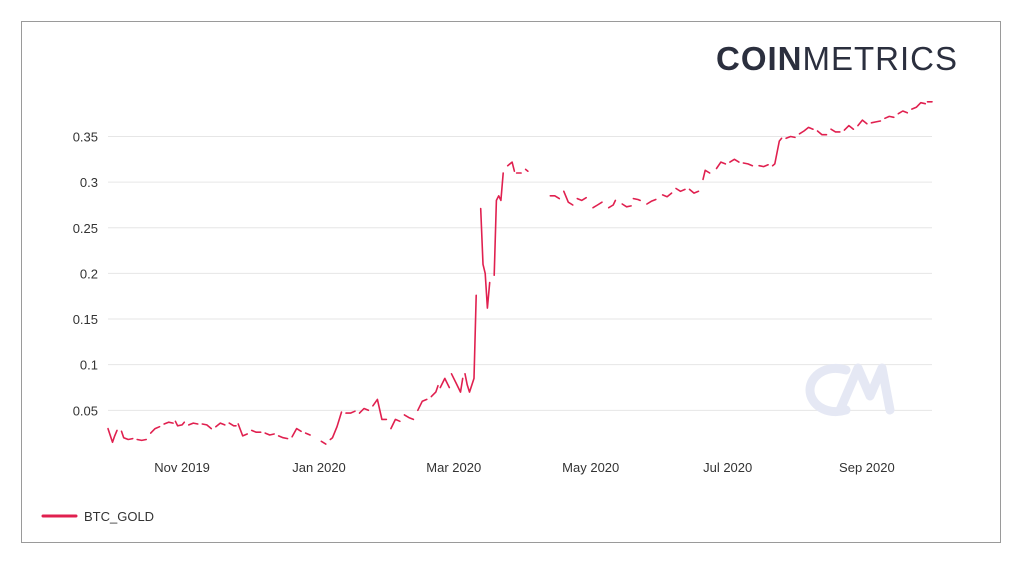 This screenshot has width=1024, height=566. I want to click on y-tick-label: 0.15, so click(85, 319).